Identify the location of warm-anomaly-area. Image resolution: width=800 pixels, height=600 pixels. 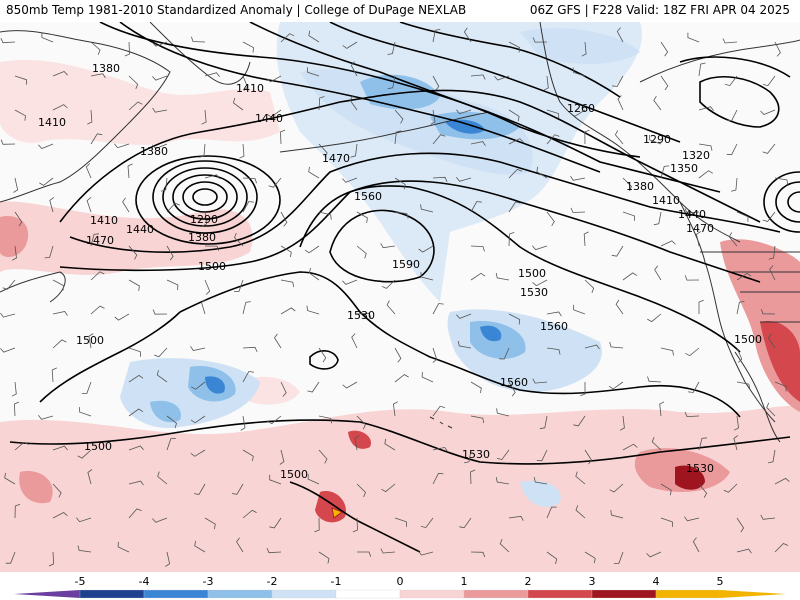
(36, 487).